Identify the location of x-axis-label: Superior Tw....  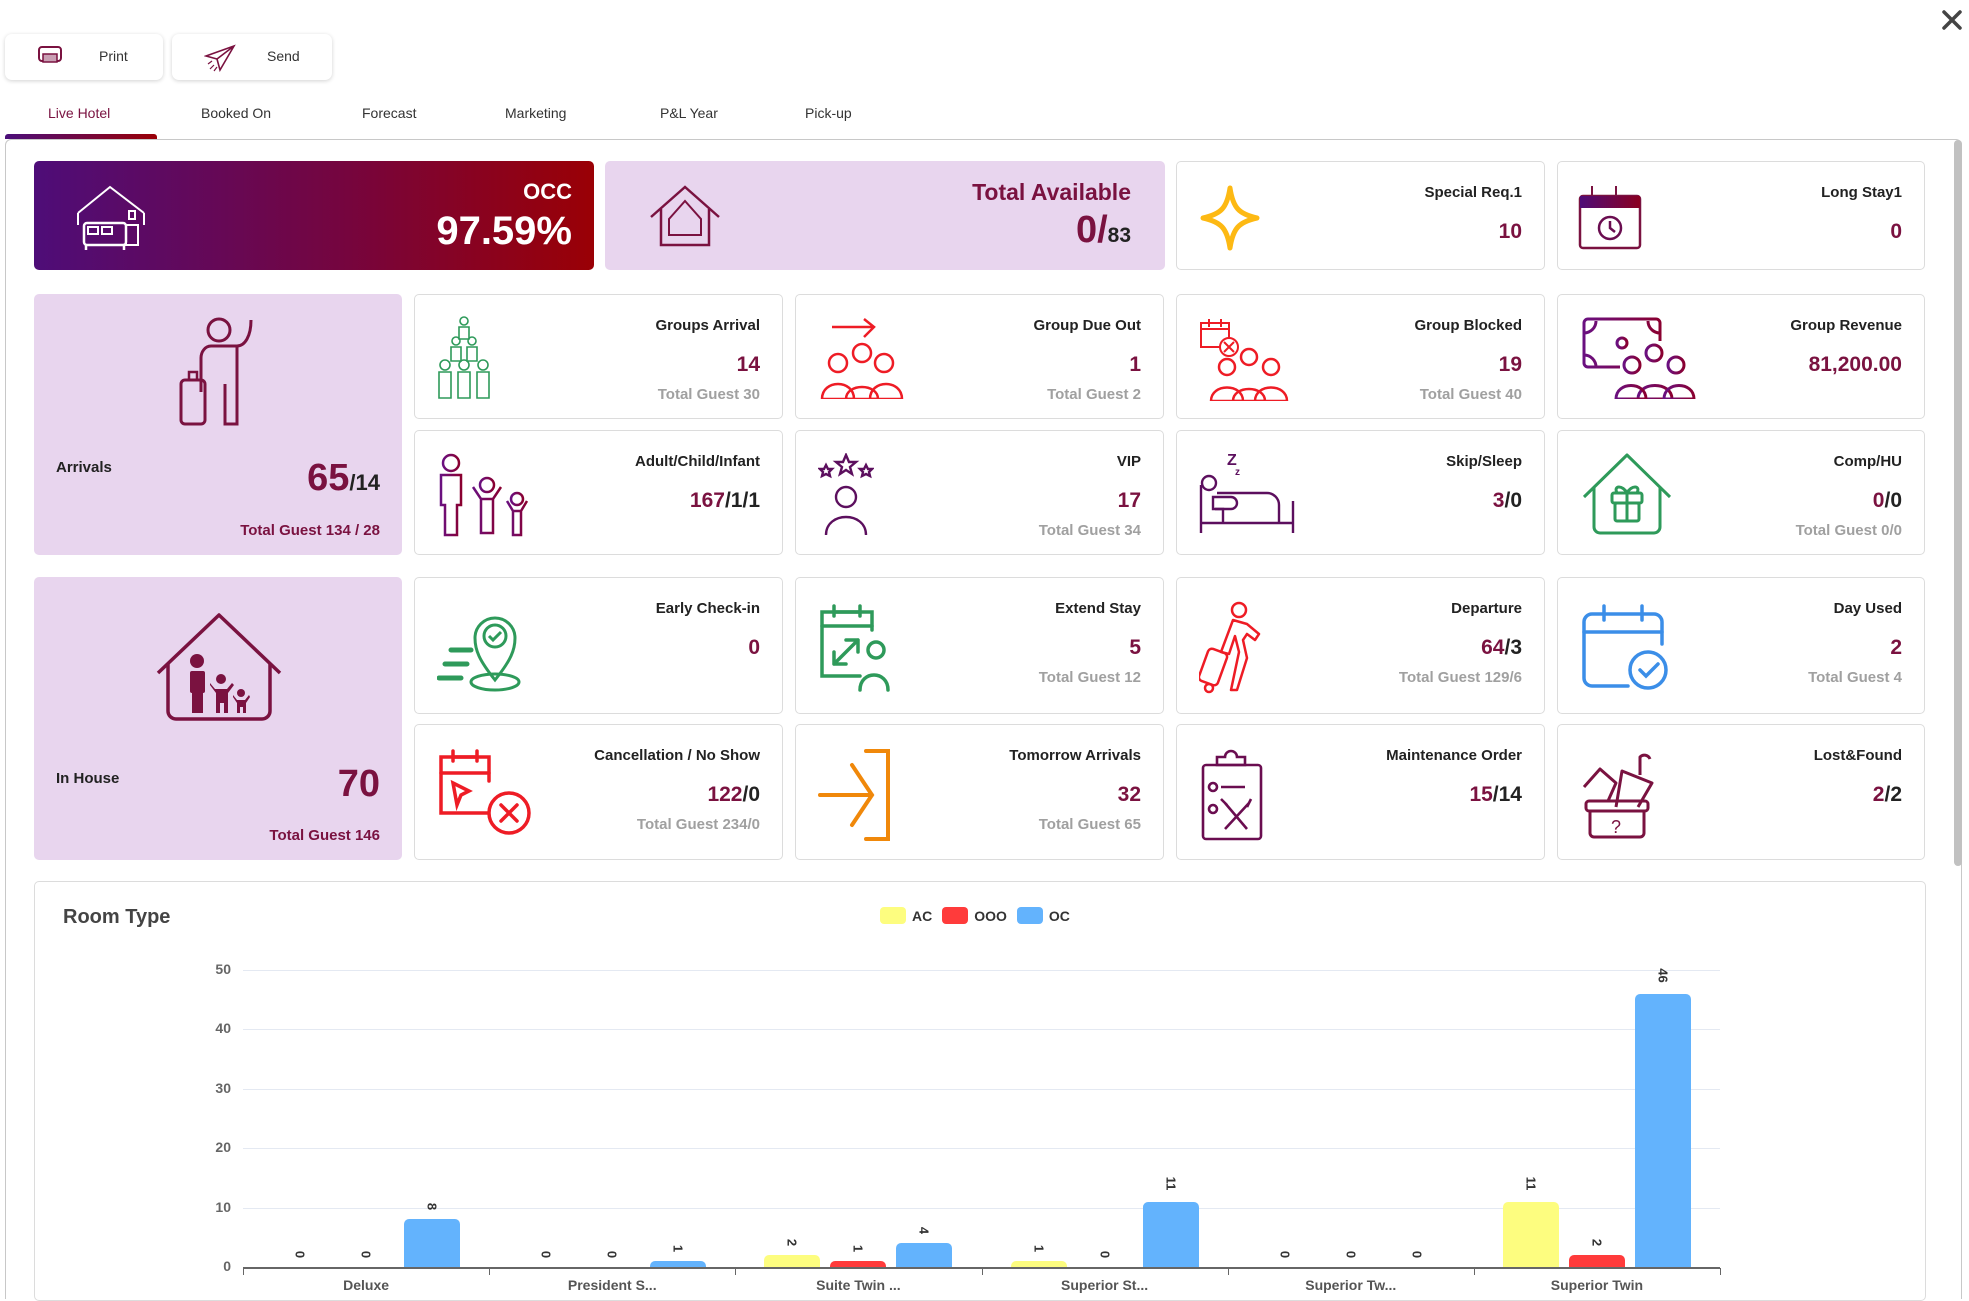
(1351, 1285).